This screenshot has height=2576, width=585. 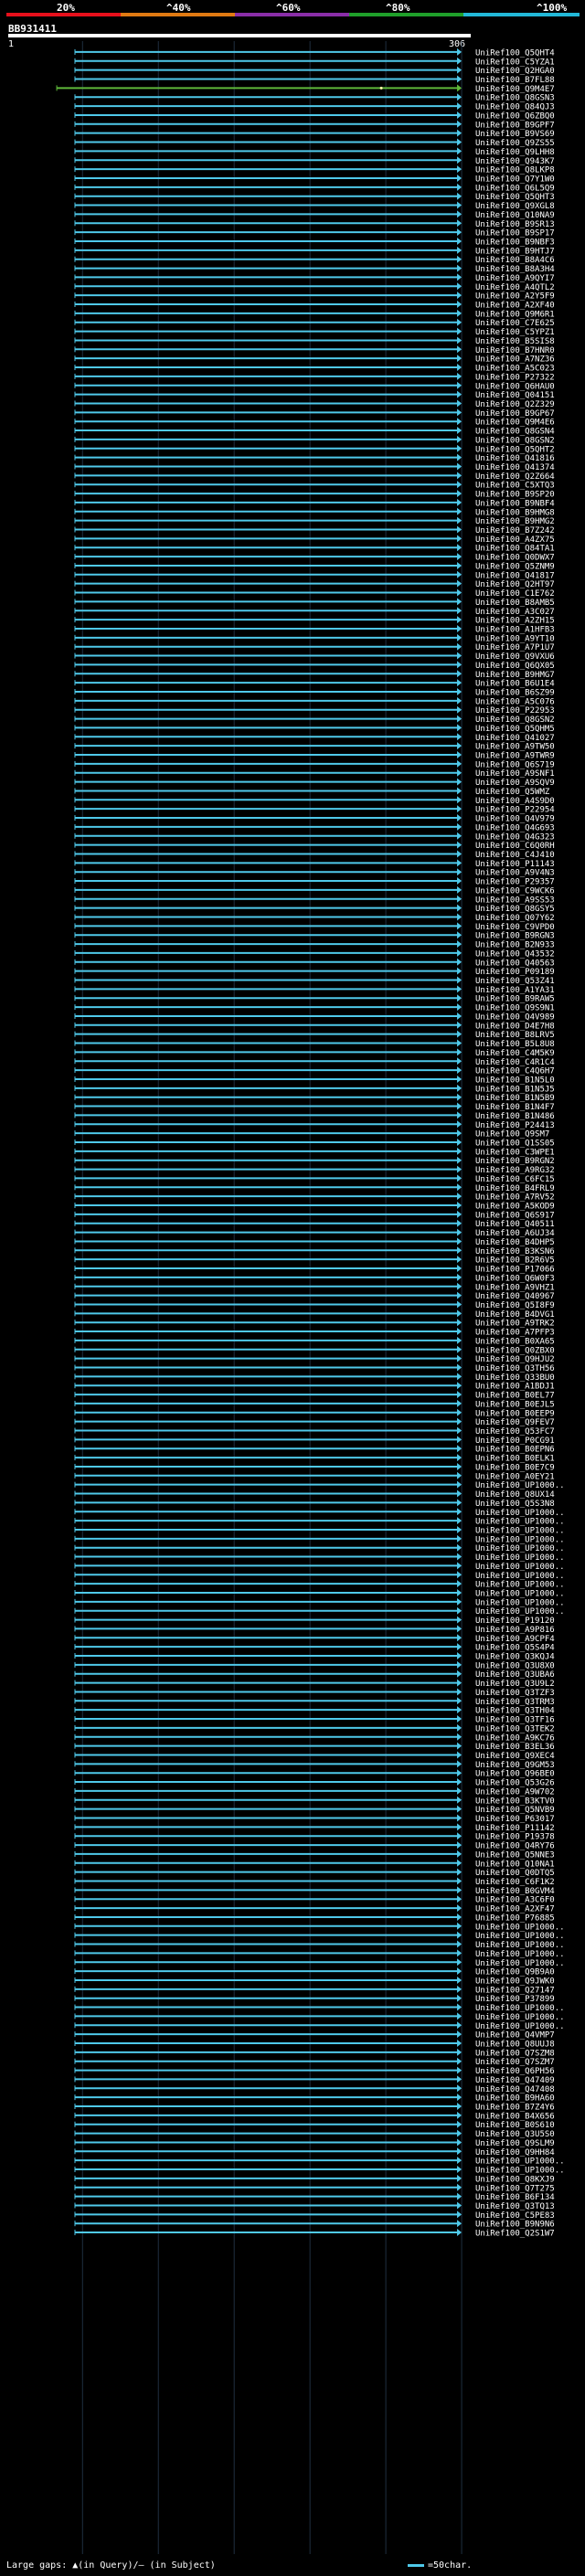 What do you see at coordinates (515, 1152) in the screenshot?
I see `hit-label-122: UniRef100_C3WPE1` at bounding box center [515, 1152].